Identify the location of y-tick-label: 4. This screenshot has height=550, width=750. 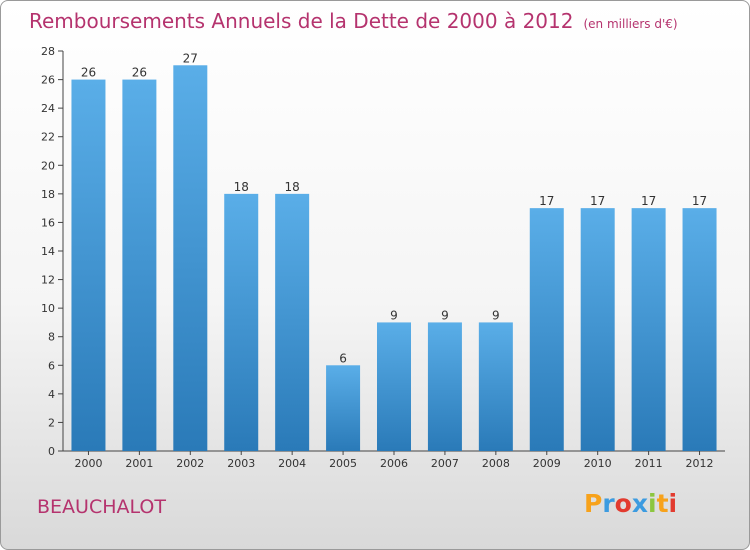
(51, 394).